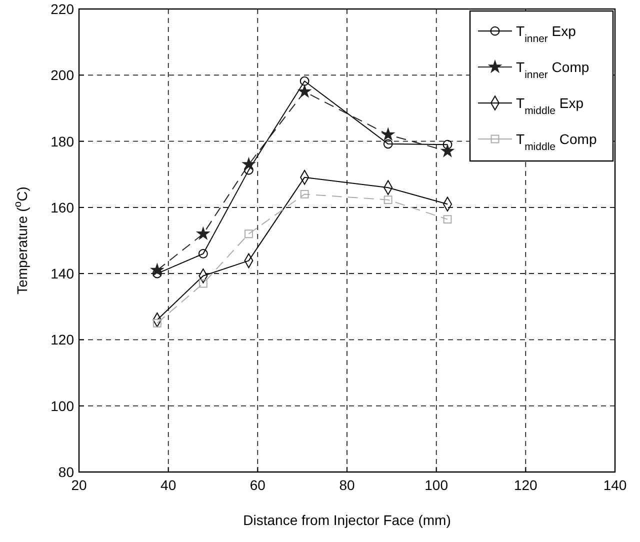 Image resolution: width=640 pixels, height=542 pixels. What do you see at coordinates (62, 340) in the screenshot?
I see `y-tick-label: 120` at bounding box center [62, 340].